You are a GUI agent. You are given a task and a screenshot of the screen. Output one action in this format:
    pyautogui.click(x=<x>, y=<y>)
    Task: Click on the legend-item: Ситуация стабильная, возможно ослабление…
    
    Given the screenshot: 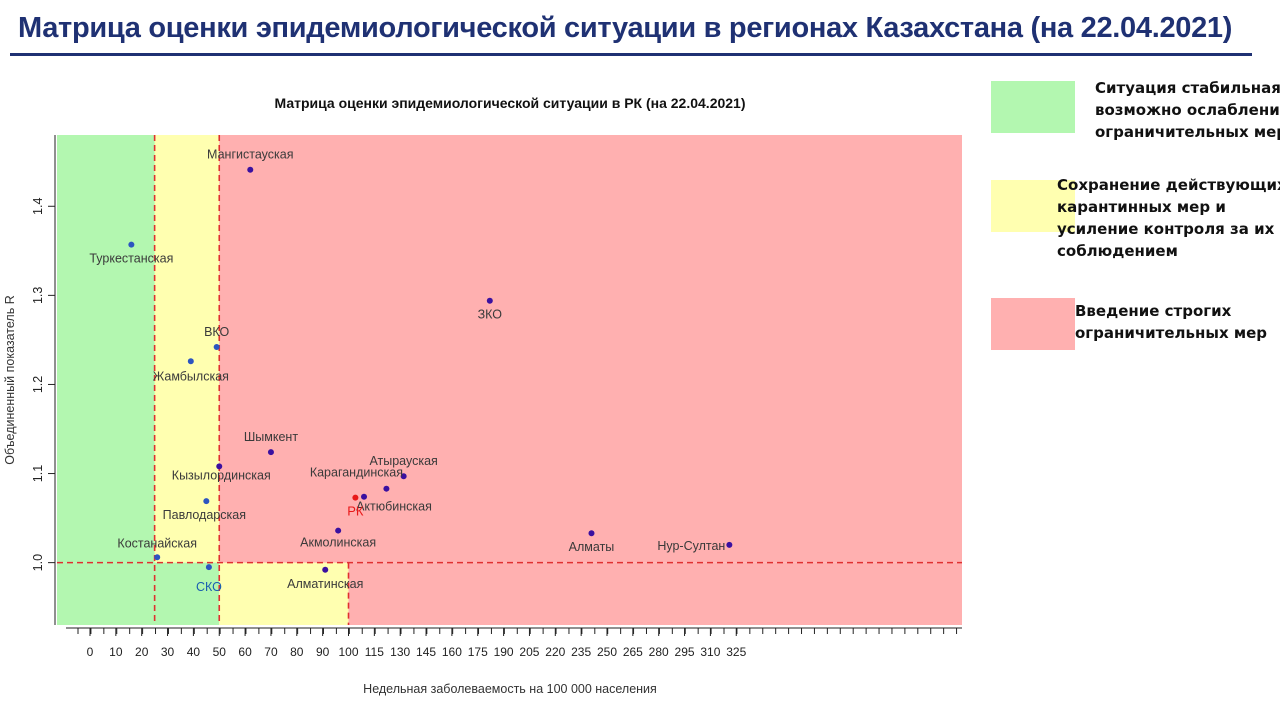 What is the action you would take?
    pyautogui.click(x=1135, y=111)
    